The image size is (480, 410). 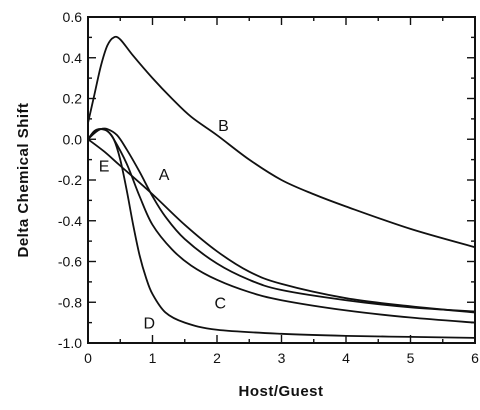 What do you see at coordinates (280, 391) in the screenshot?
I see `x-axis-title: Host/Guest` at bounding box center [280, 391].